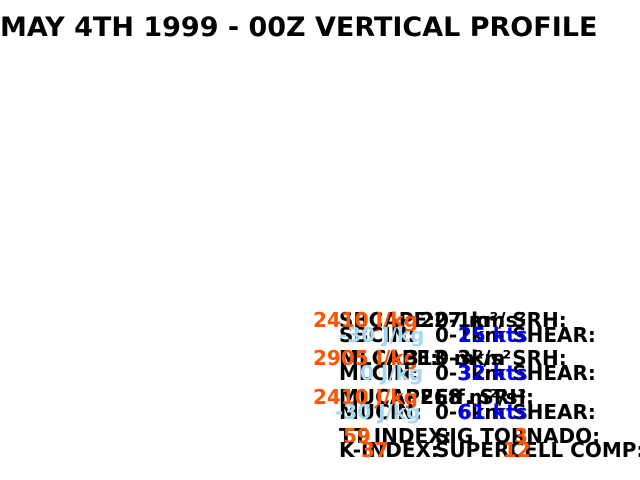 Image resolution: width=640 pixels, height=480 pixels. I want to click on shear-03-value: 32 kts, so click(493, 373).